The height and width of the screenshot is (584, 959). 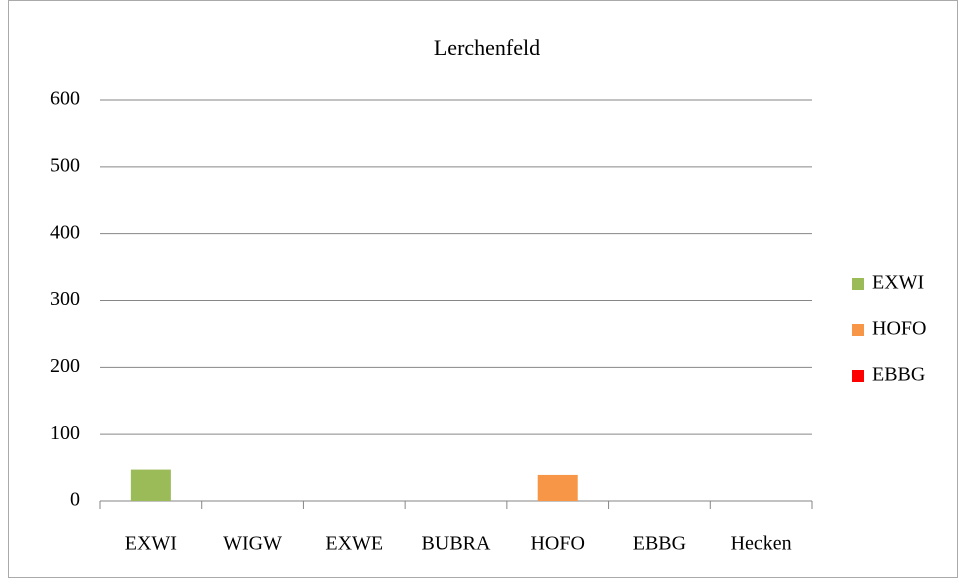 What do you see at coordinates (354, 544) in the screenshot?
I see `x-tick-label: EXWE` at bounding box center [354, 544].